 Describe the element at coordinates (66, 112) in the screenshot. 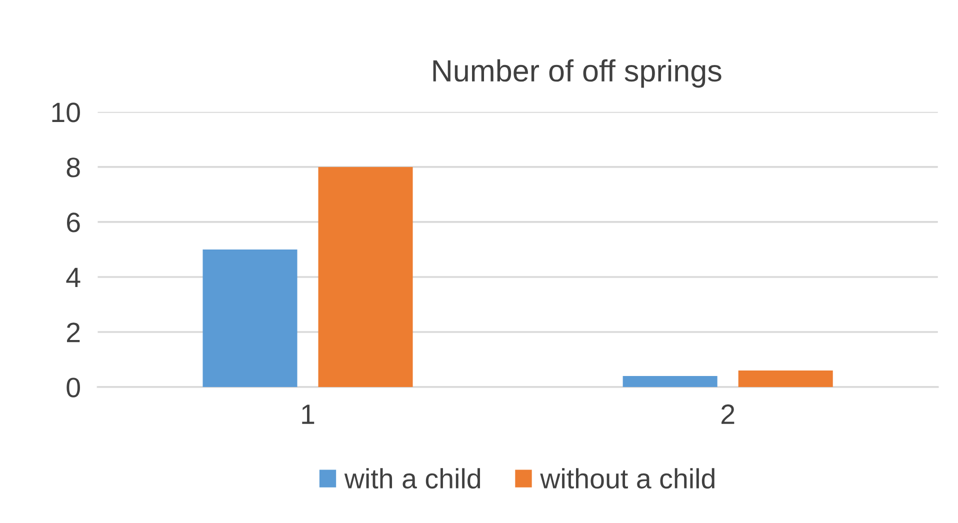

I see `y-tick-label: 10` at that location.